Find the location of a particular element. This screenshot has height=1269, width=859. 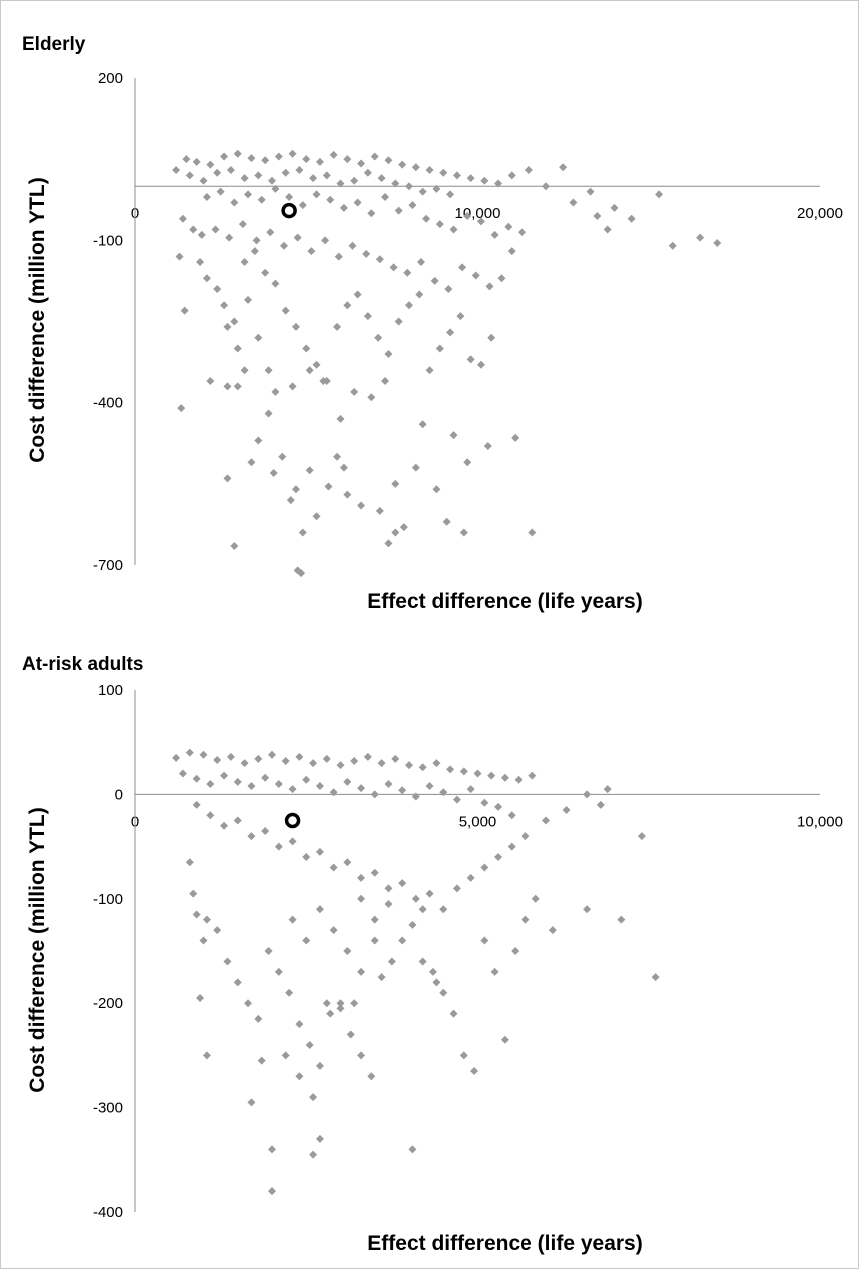

x-tick-label: 5,000 is located at coordinates (478, 821).